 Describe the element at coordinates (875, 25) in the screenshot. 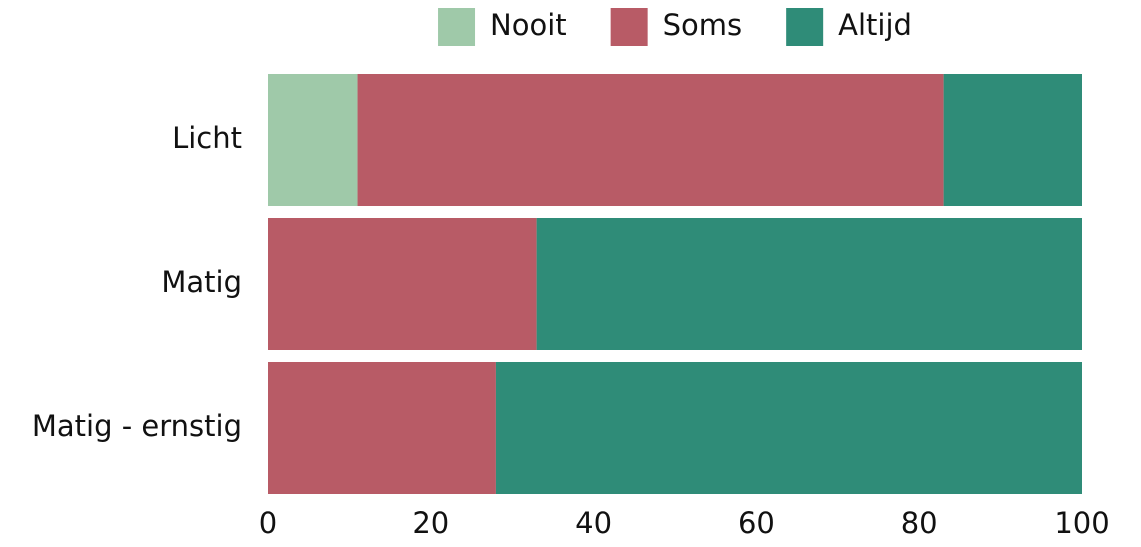

I see `legend-label: Altijd` at that location.